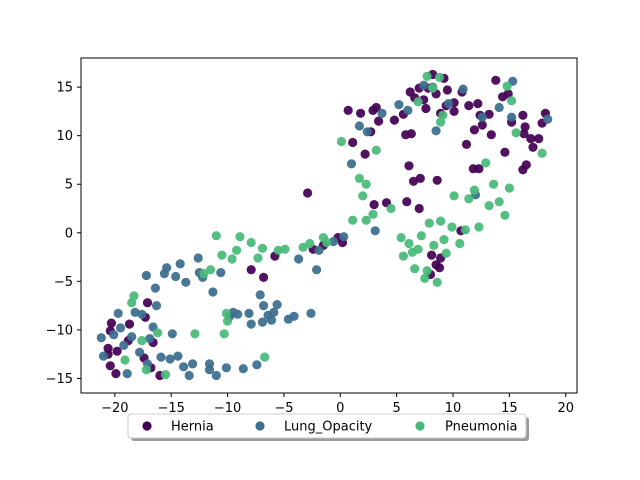  I want to click on legend-label-lung-opacity: Lung_Opacity, so click(328, 427).